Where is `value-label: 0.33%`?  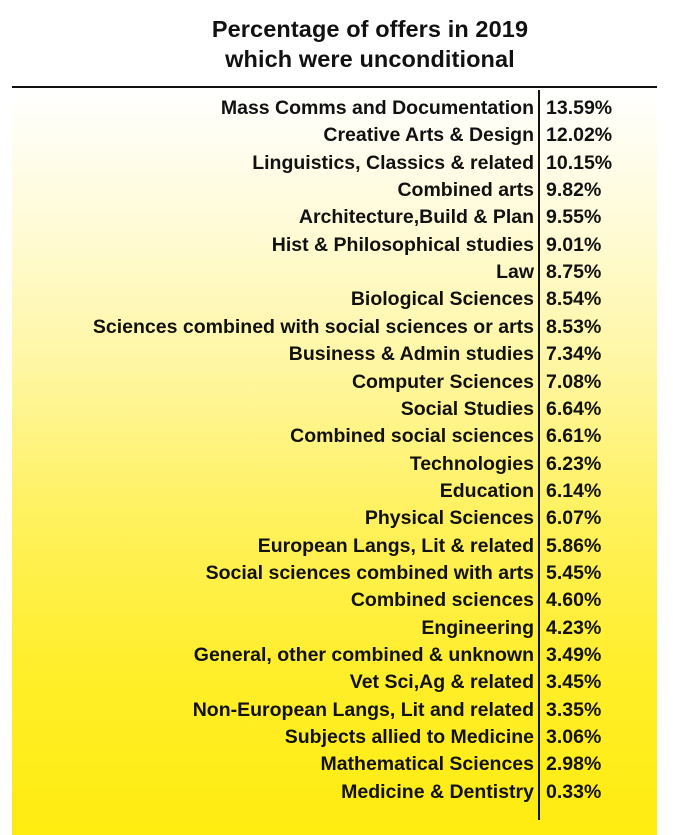 value-label: 0.33% is located at coordinates (574, 791).